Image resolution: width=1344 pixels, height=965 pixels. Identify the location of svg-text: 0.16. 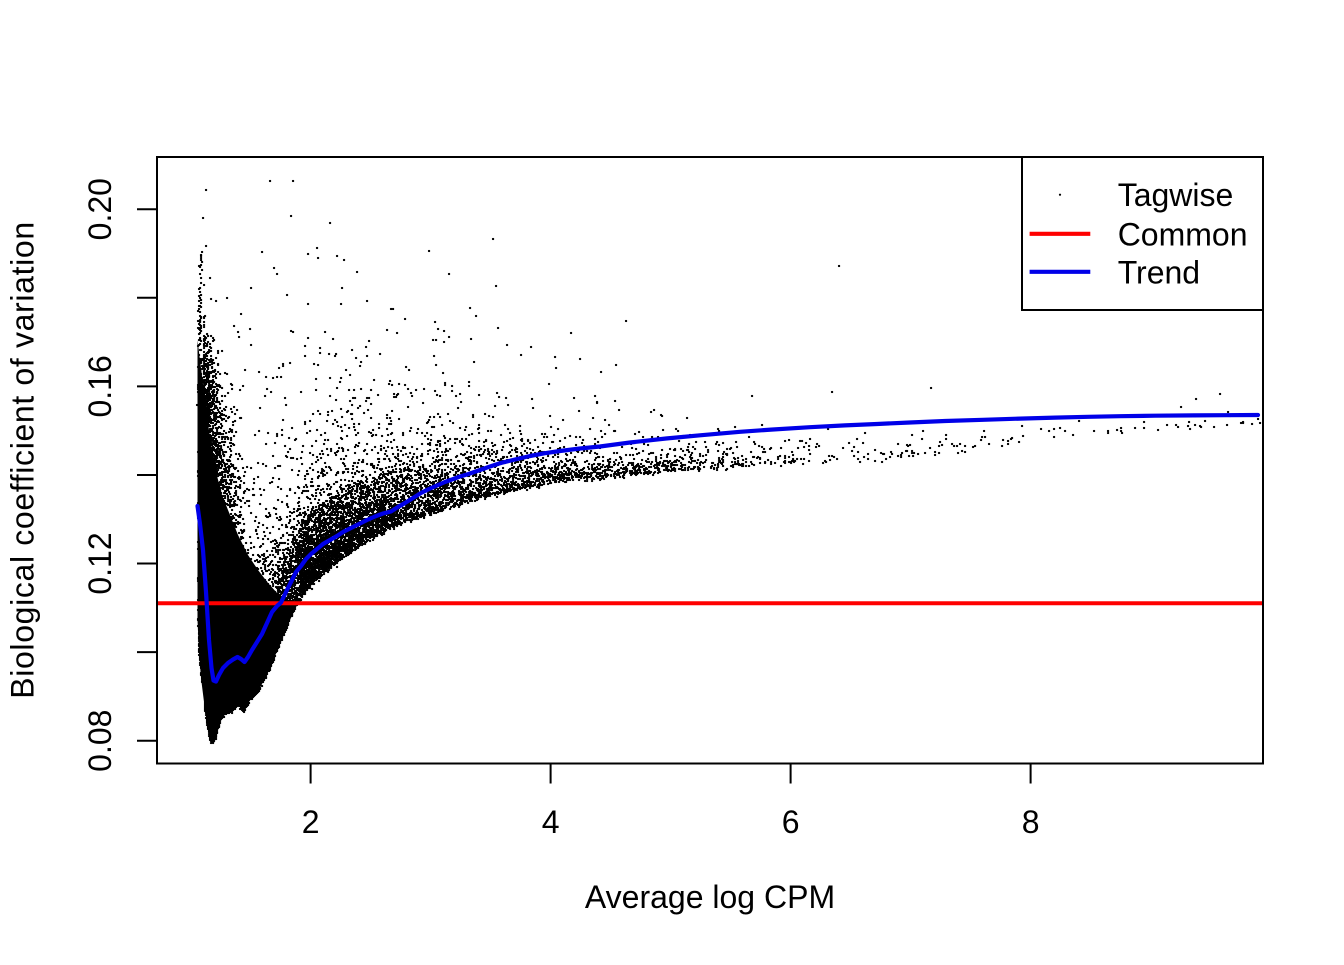
(100, 386).